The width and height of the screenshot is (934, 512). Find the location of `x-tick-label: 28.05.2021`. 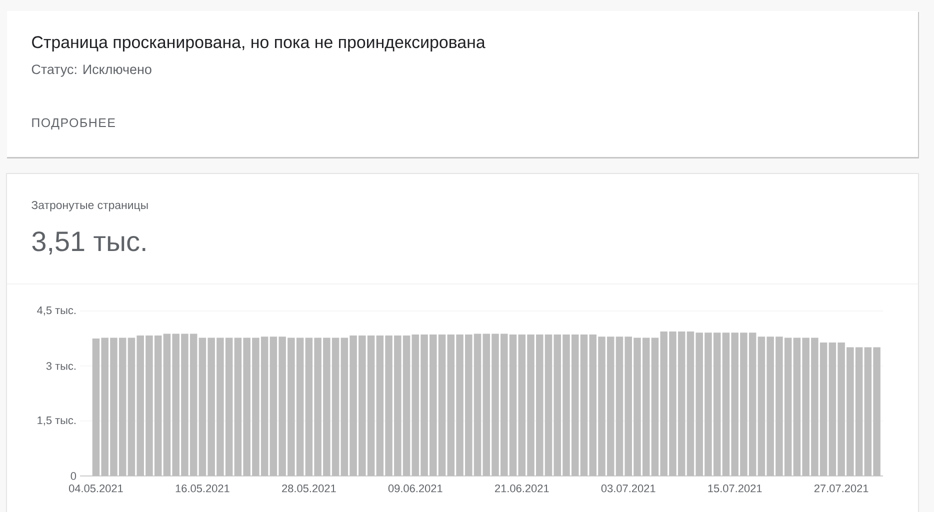

x-tick-label: 28.05.2021 is located at coordinates (309, 488).